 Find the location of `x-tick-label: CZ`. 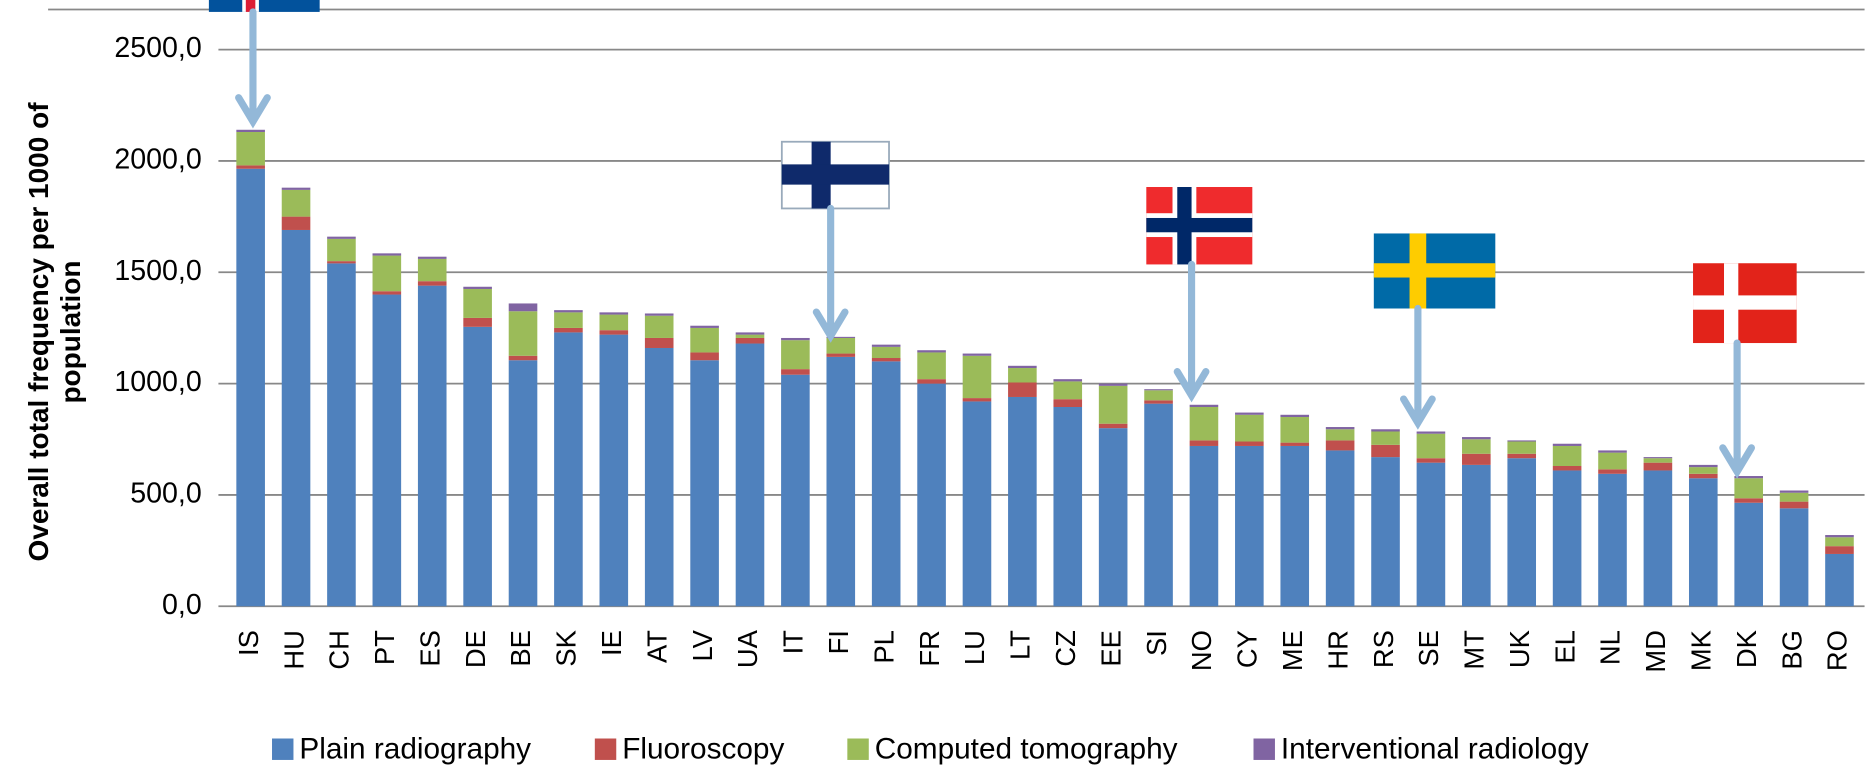

x-tick-label: CZ is located at coordinates (1065, 648).